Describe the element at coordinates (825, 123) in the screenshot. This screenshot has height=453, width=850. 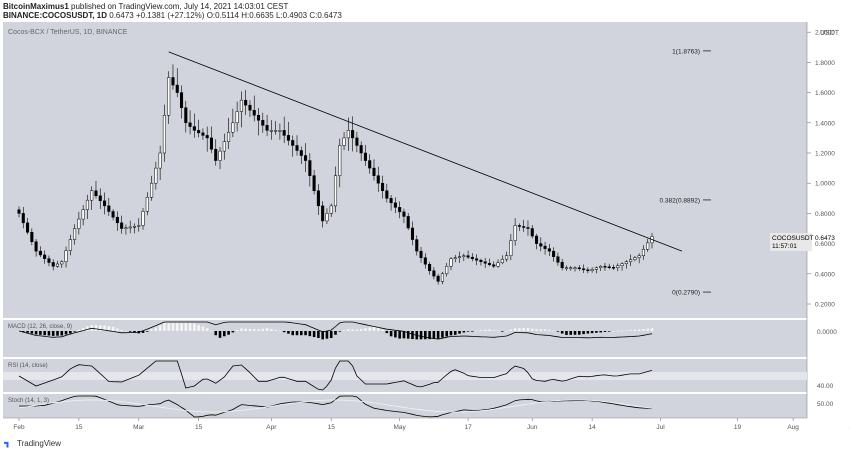
I see `price-tick-label: 1.4000` at that location.